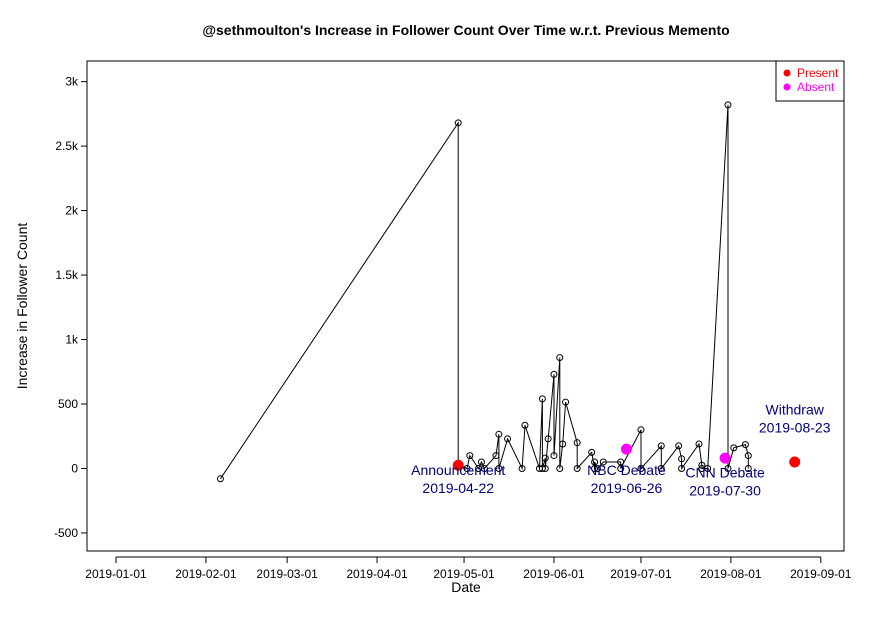 The height and width of the screenshot is (625, 875). What do you see at coordinates (67, 146) in the screenshot?
I see `y-tick-label: 2.5k` at bounding box center [67, 146].